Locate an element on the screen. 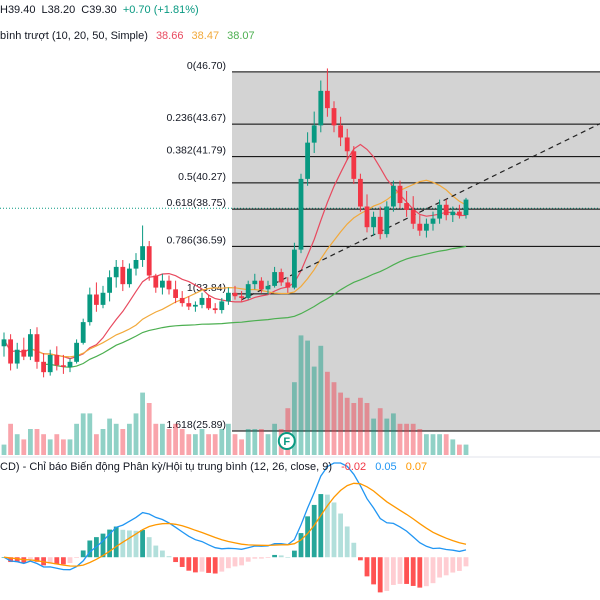 This screenshot has height=600, width=600. ohlc-readout: H39.40 L38.20 C39.30 +0.70 (+1.81%) is located at coordinates (99, 10).